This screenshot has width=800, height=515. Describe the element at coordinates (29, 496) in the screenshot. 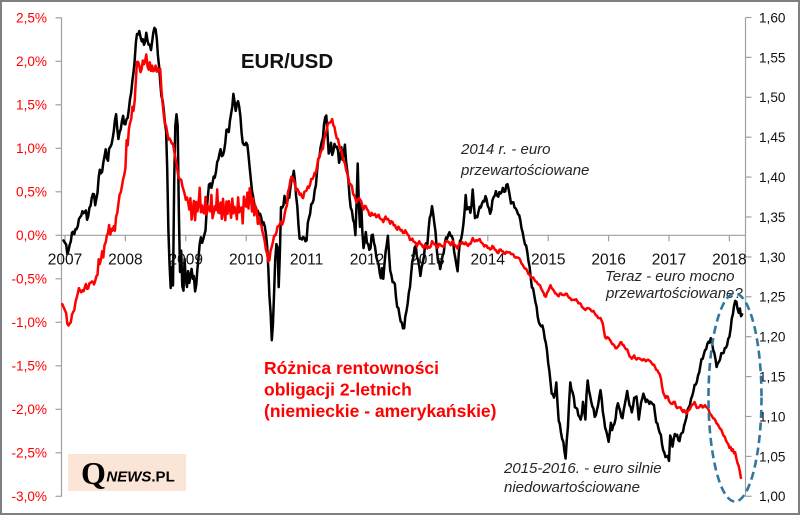

I see `svg-text: -3,0%` at that location.